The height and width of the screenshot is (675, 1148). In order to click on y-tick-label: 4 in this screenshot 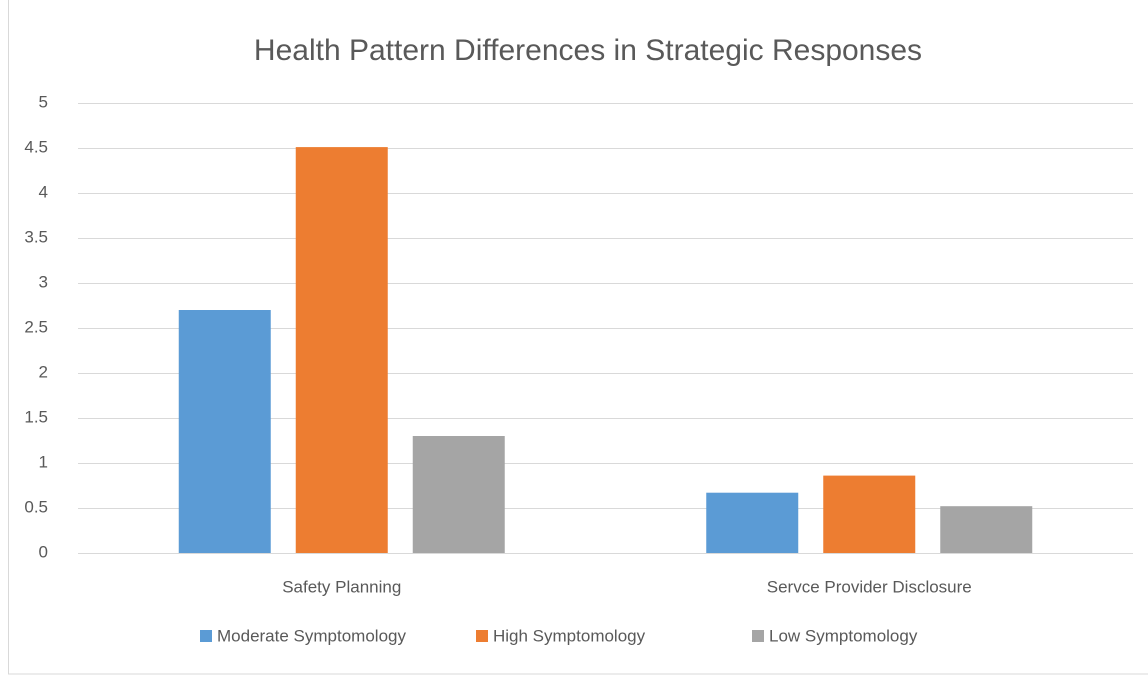, I will do `click(43, 191)`.